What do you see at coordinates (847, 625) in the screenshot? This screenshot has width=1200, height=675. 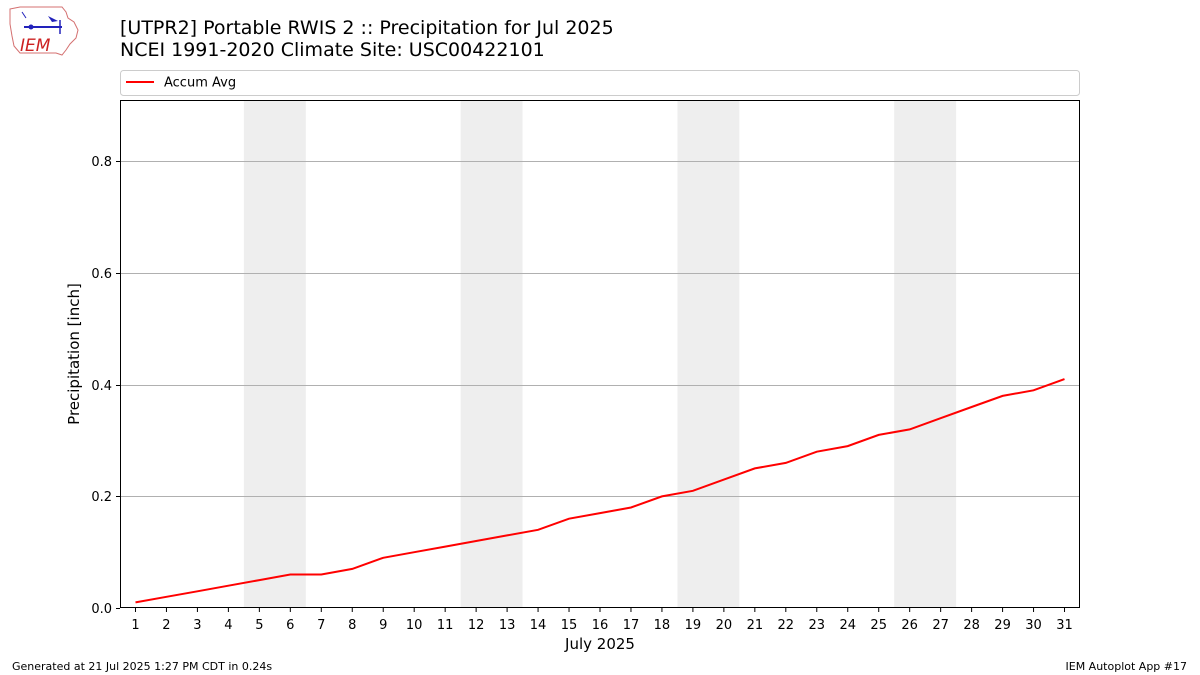 I see `x-tick-label: 24` at bounding box center [847, 625].